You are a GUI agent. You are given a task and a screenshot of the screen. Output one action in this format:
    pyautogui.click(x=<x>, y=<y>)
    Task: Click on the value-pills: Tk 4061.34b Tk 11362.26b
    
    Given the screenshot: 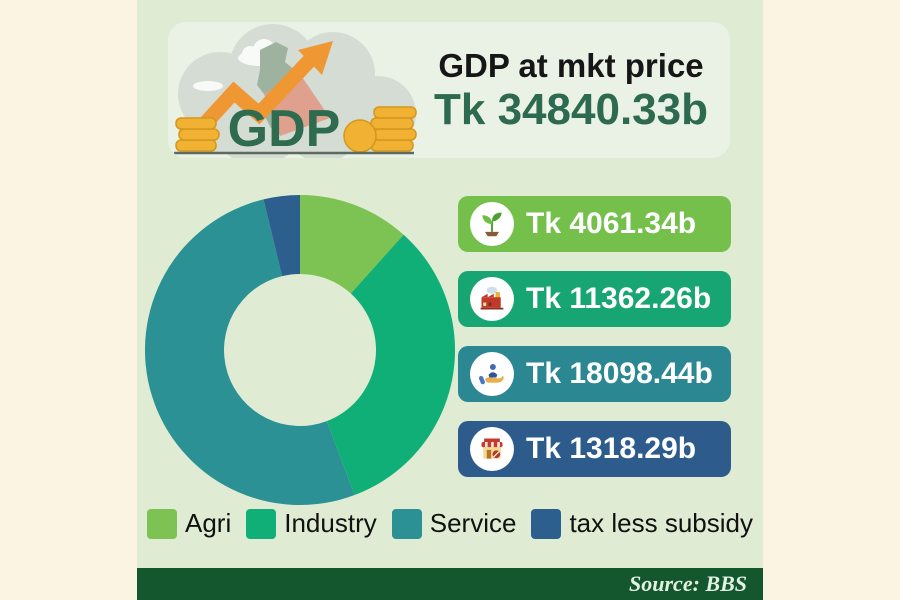 What is the action you would take?
    pyautogui.click(x=594, y=336)
    